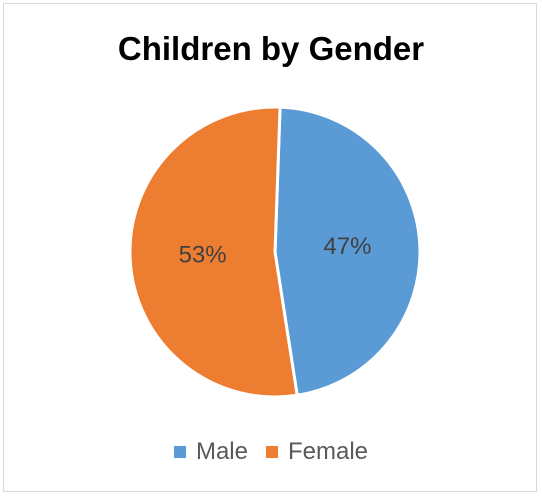 Image resolution: width=542 pixels, height=497 pixels. I want to click on legend-label-male: Male, so click(221, 451).